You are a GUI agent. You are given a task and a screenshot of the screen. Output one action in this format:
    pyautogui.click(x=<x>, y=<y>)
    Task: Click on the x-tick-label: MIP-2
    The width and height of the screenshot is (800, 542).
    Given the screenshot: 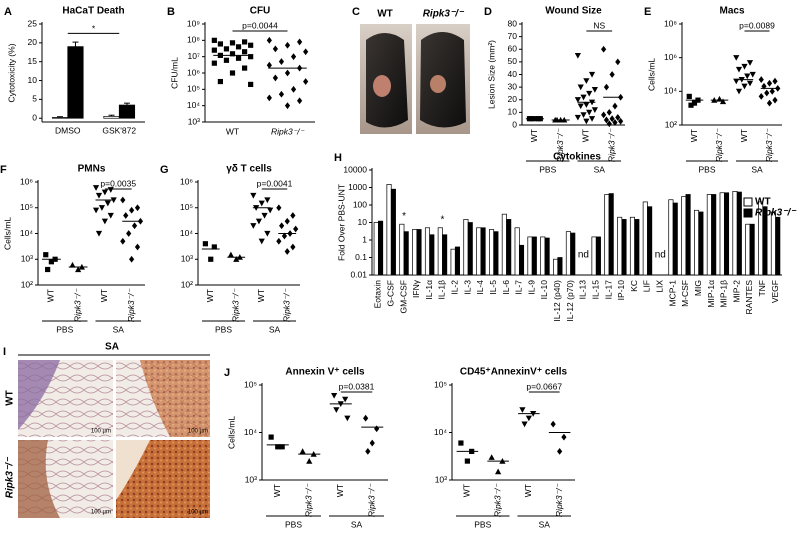 What is the action you would take?
    pyautogui.click(x=736, y=291)
    